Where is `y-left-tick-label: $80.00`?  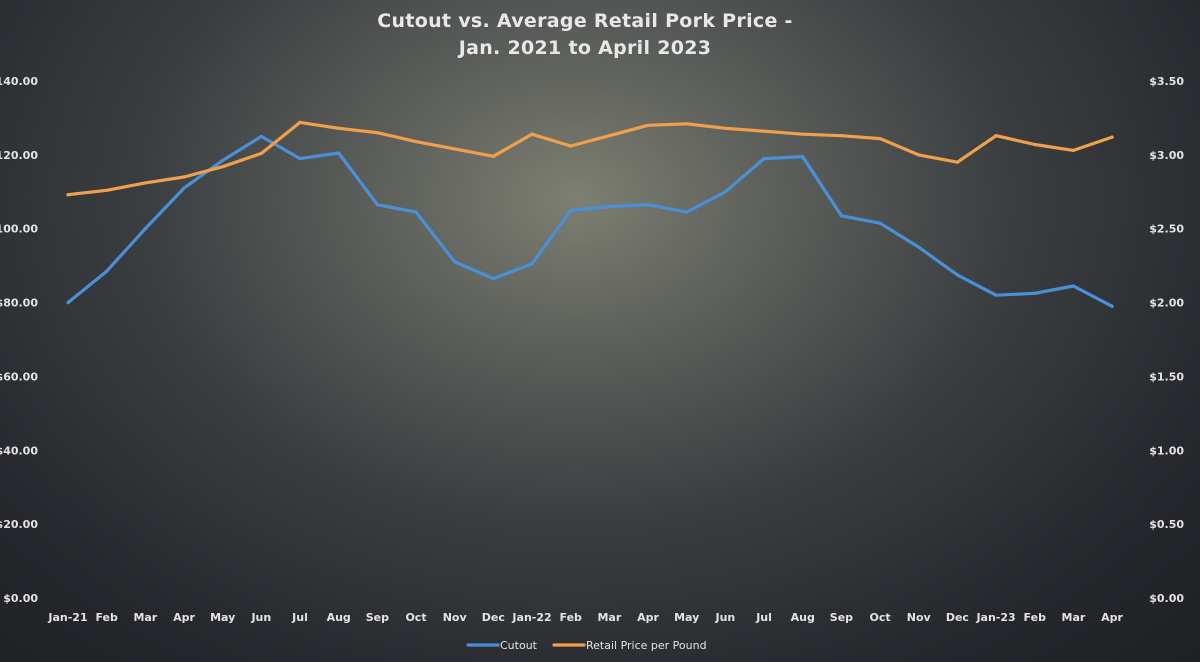 y-left-tick-label: $80.00 is located at coordinates (19, 303).